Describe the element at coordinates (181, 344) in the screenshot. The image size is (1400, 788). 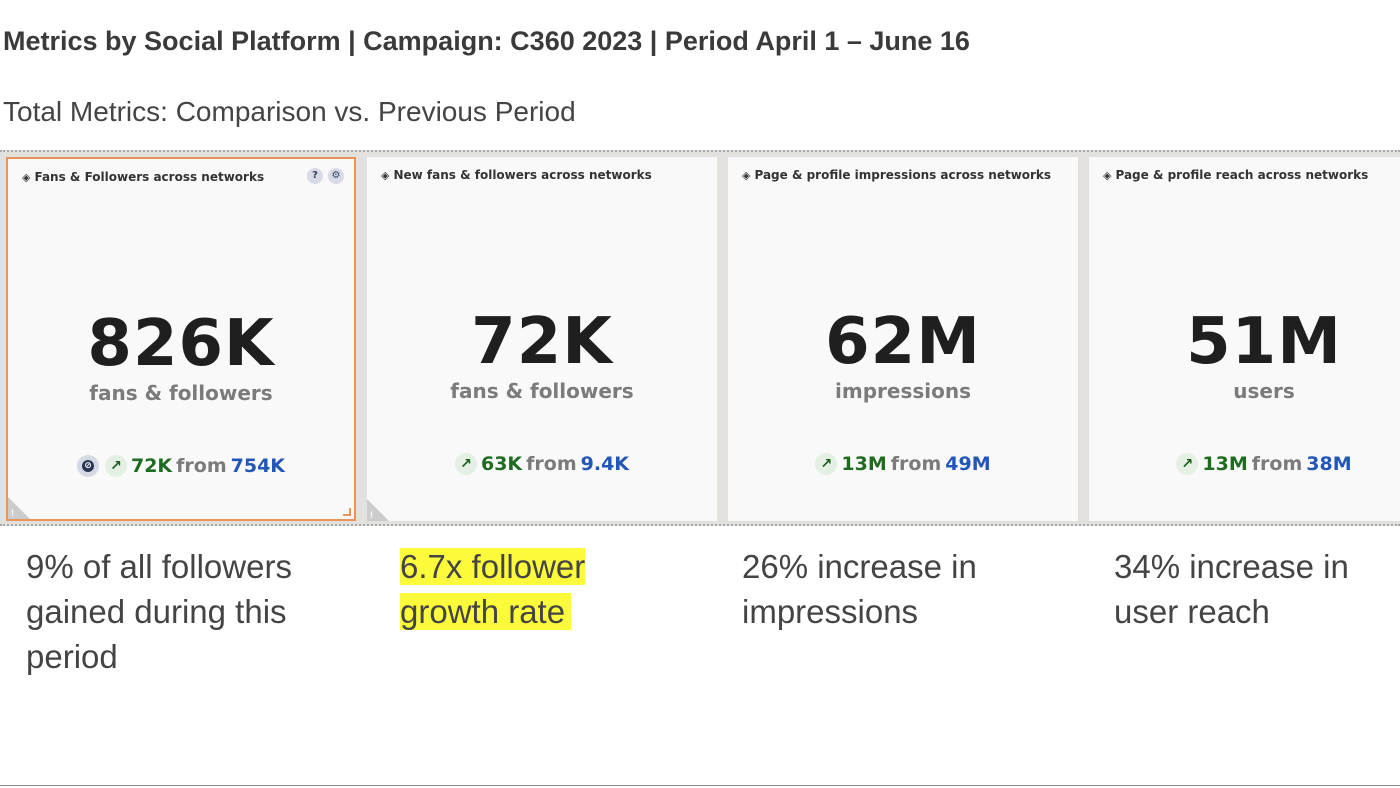
I see `metric-value: 826K` at that location.